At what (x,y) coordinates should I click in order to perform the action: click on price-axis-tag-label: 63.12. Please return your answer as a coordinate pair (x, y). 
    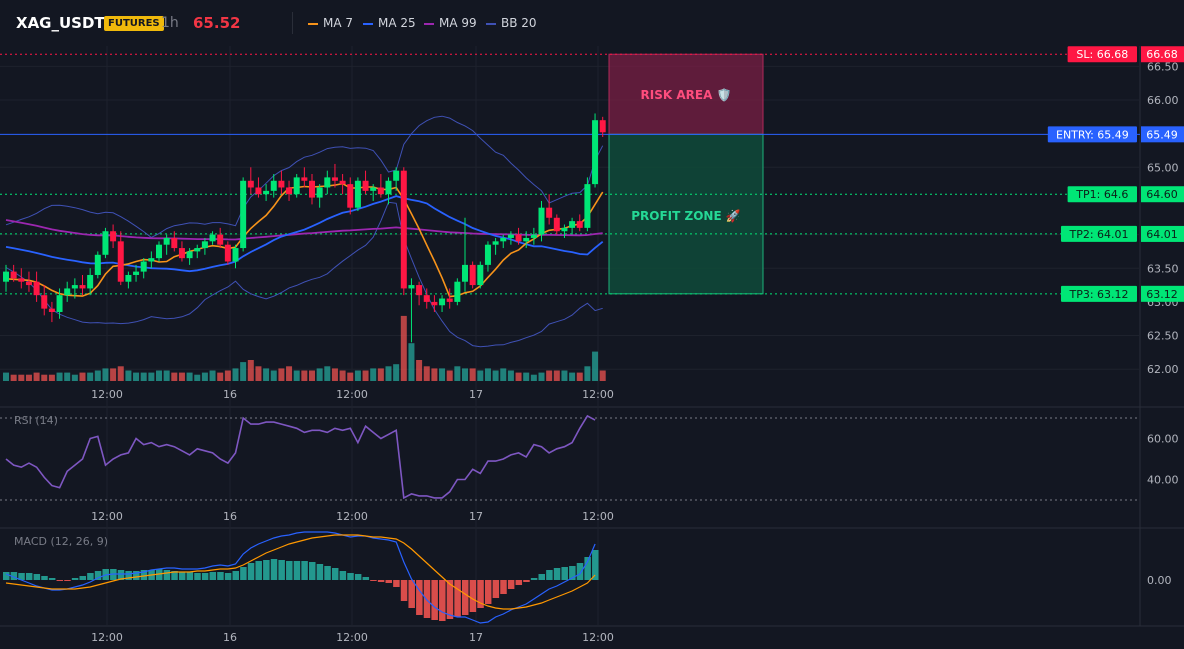
    Looking at the image, I should click on (1162, 294).